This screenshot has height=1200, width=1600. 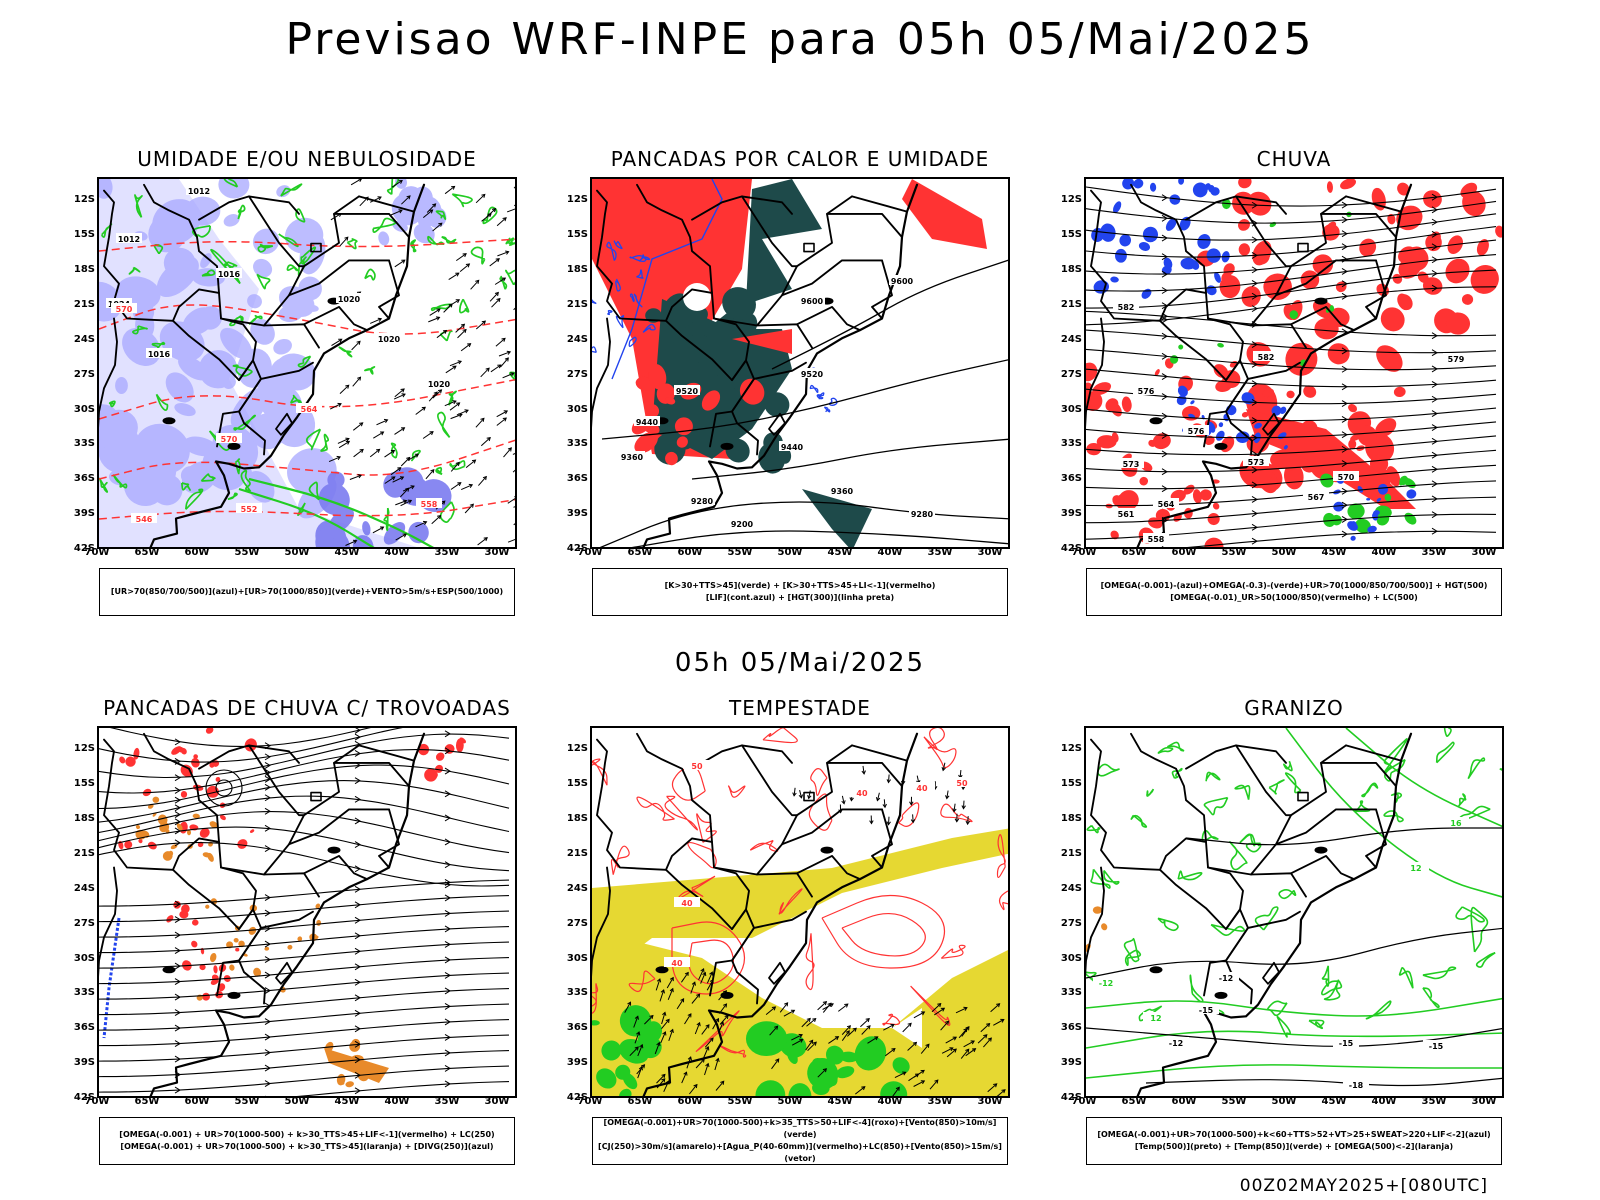 I want to click on lat-tick-label: 30S, so click(x=577, y=409).